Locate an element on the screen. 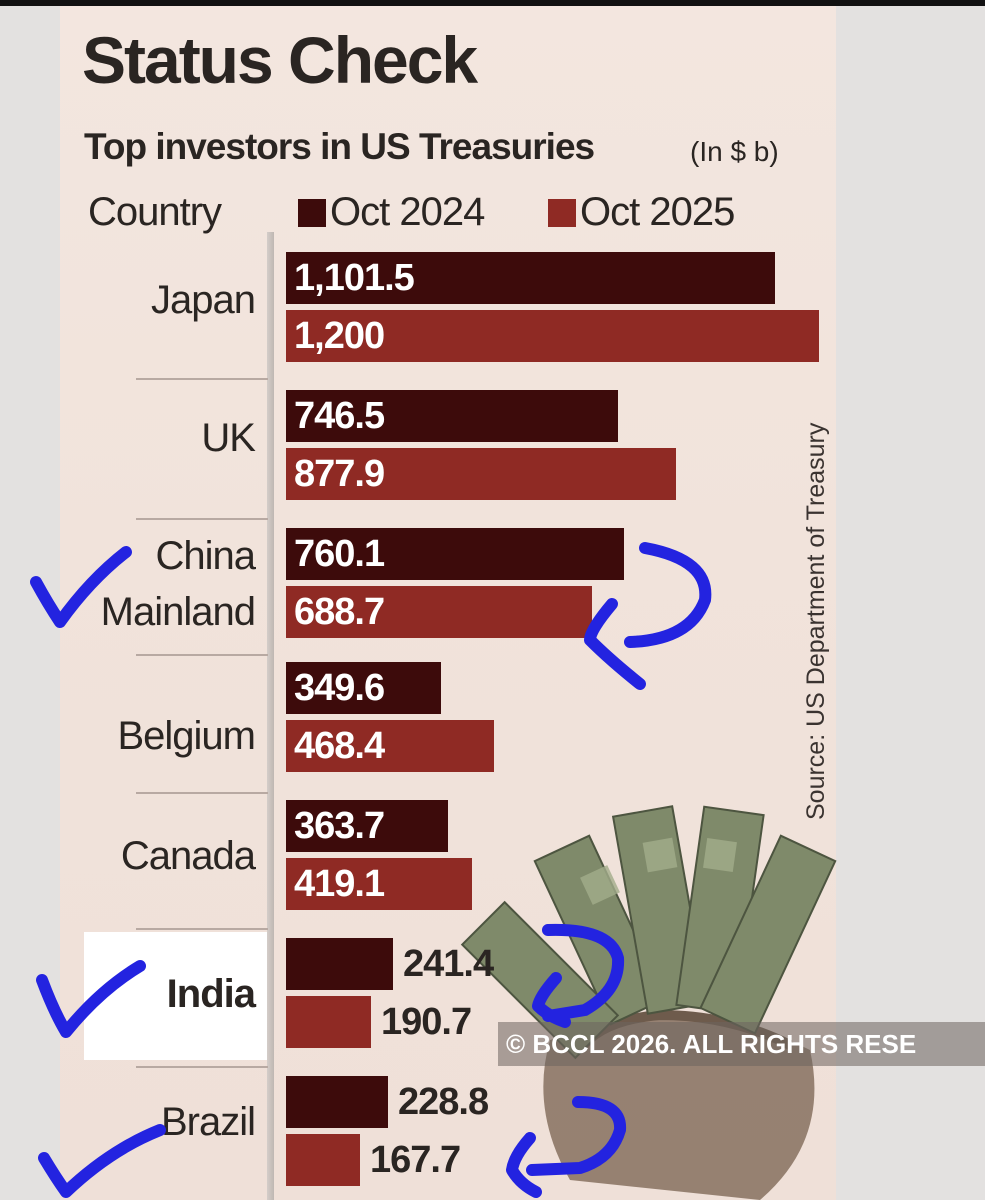 Image resolution: width=985 pixels, height=1200 pixels. chart-title: Status Check is located at coordinates (280, 60).